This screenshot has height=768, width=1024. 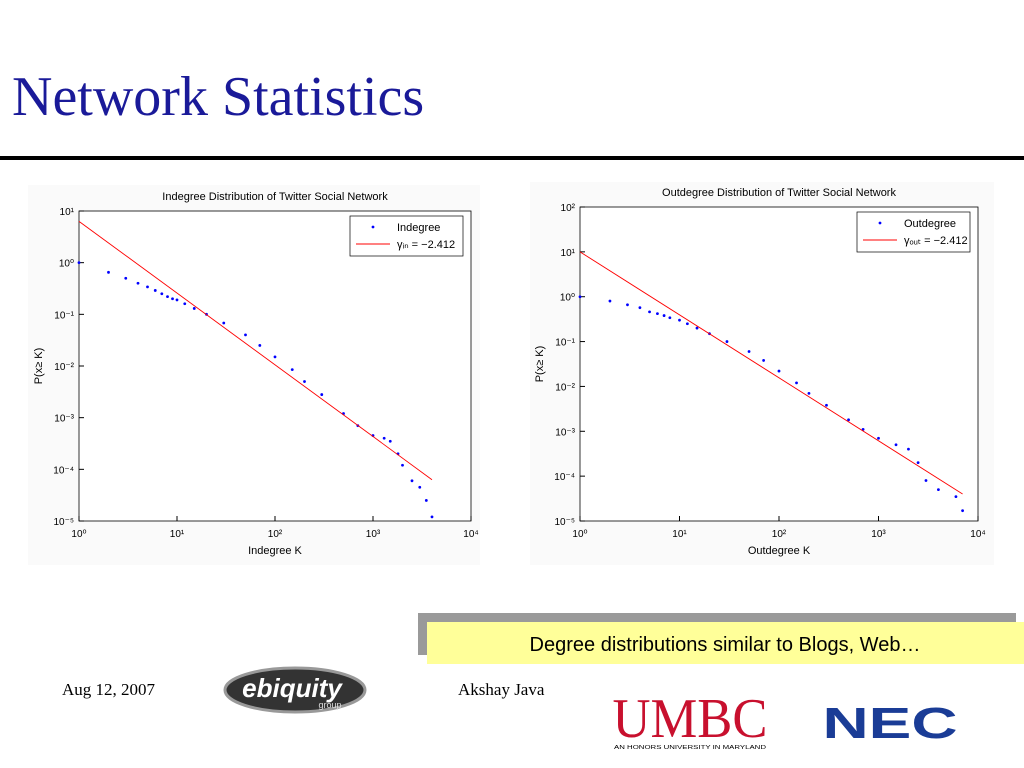 What do you see at coordinates (109, 689) in the screenshot?
I see `footer-date: Aug 12, 2007` at bounding box center [109, 689].